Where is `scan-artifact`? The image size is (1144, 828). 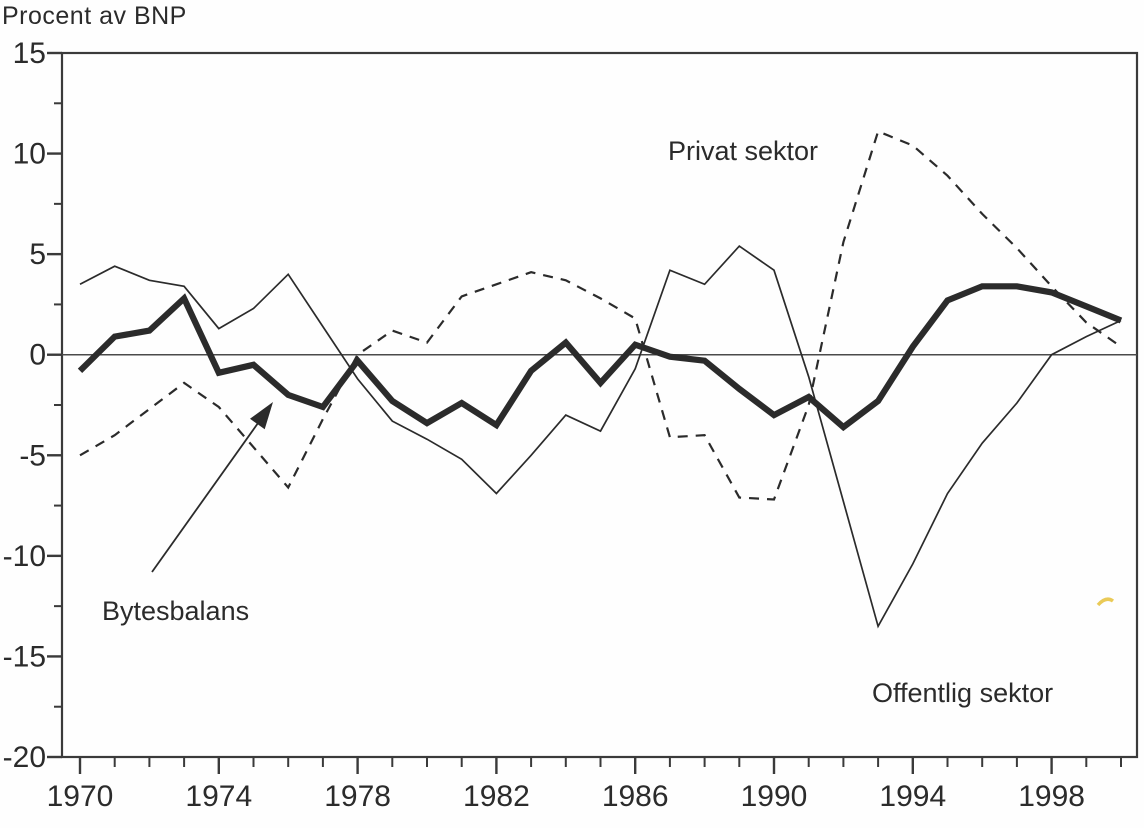
scan-artifact is located at coordinates (1105, 602).